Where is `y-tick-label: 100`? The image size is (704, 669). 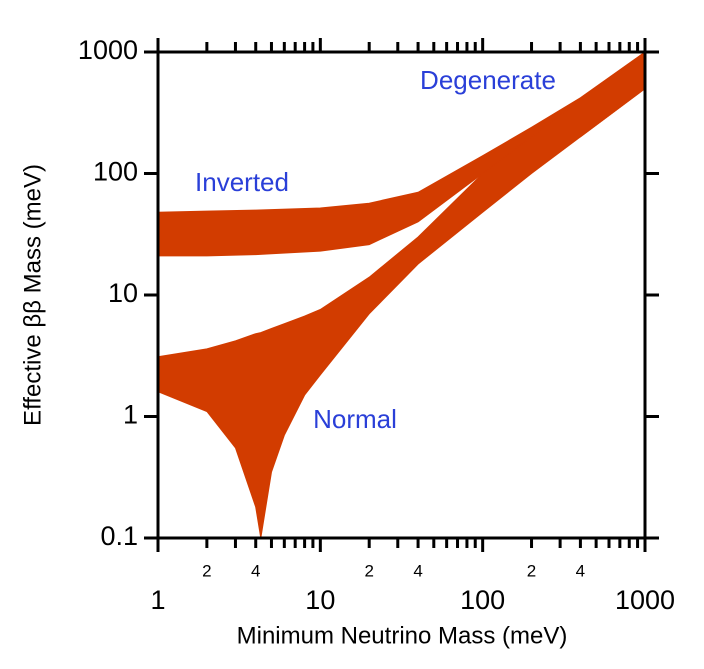 y-tick-label: 100 is located at coordinates (115, 172).